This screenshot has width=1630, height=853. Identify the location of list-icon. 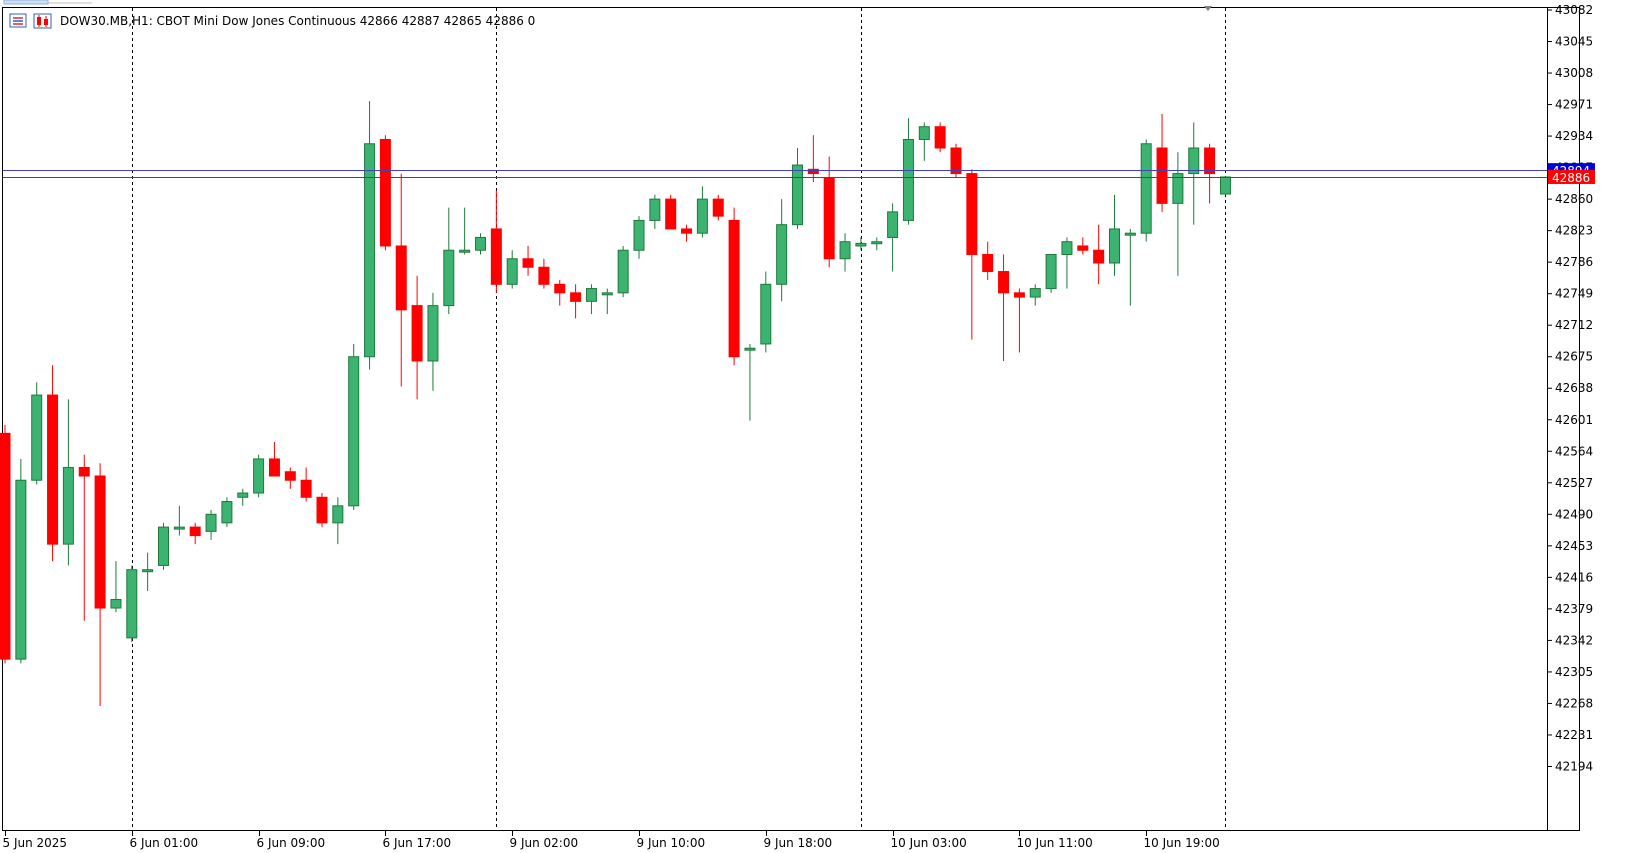
(18, 20).